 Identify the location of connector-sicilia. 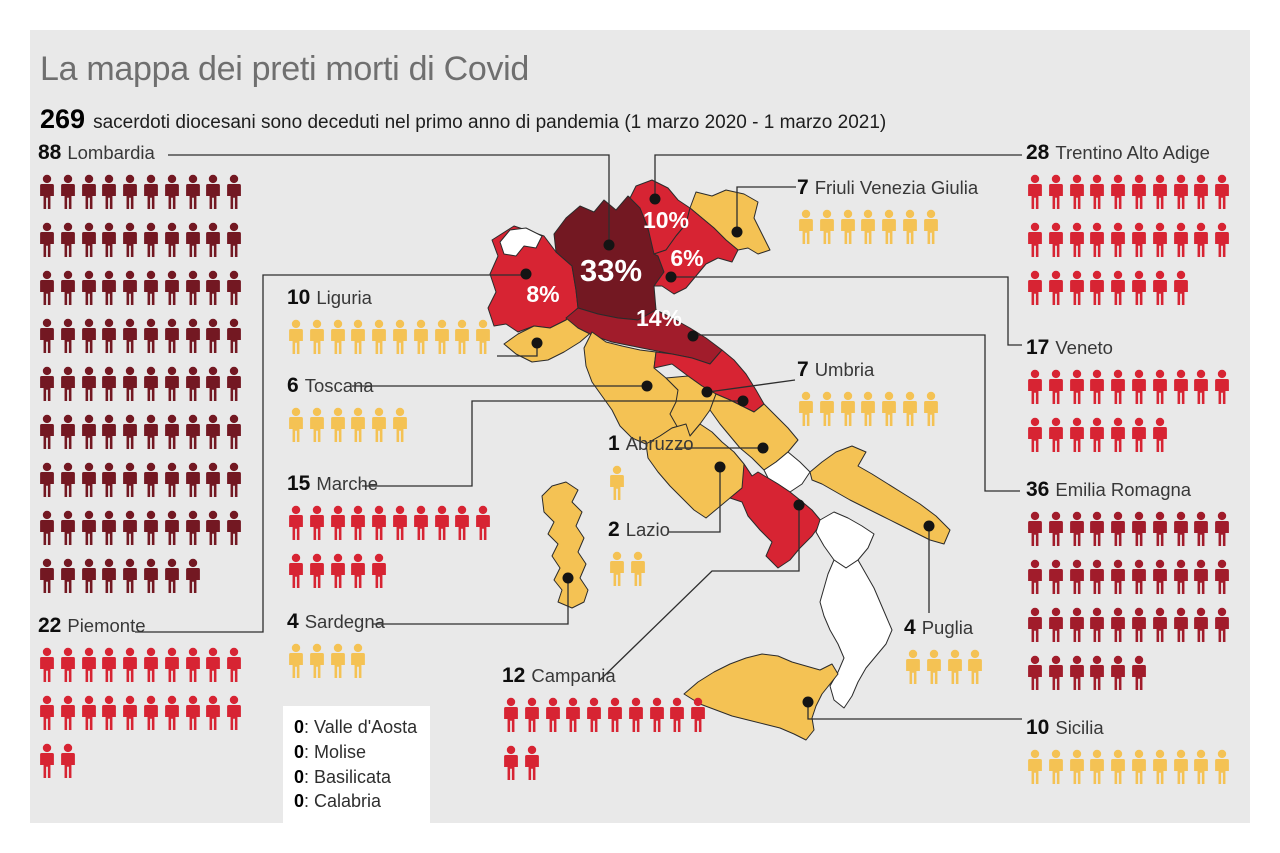
(914, 712).